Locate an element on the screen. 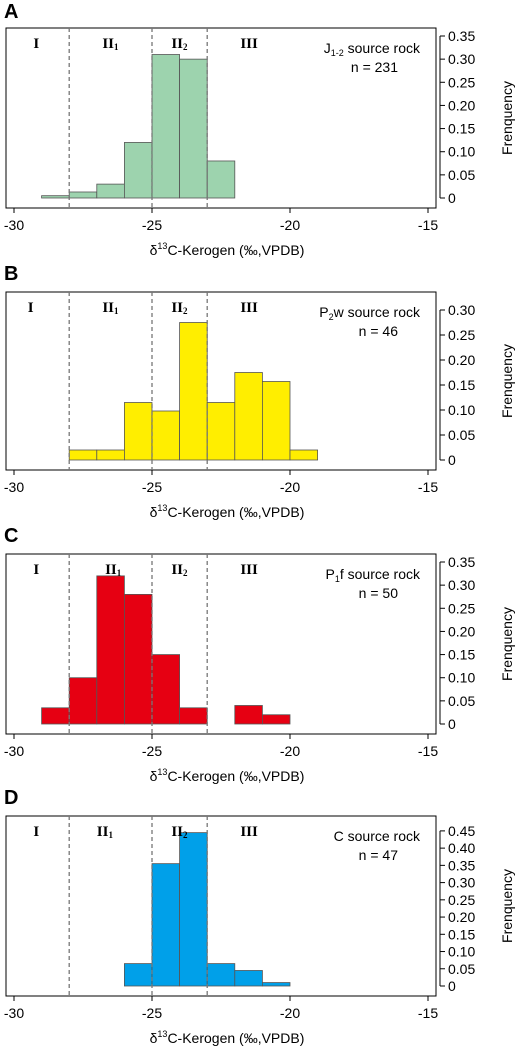  source-rock-label-rest: source rock is located at coordinates (382, 48).